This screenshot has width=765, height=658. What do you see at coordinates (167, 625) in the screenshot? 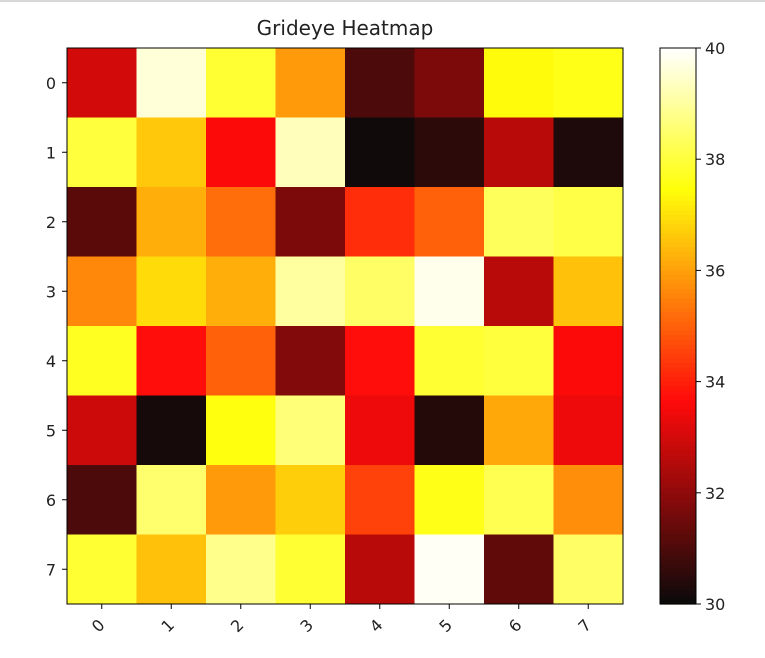
I see `x-tick-label: 1` at bounding box center [167, 625].